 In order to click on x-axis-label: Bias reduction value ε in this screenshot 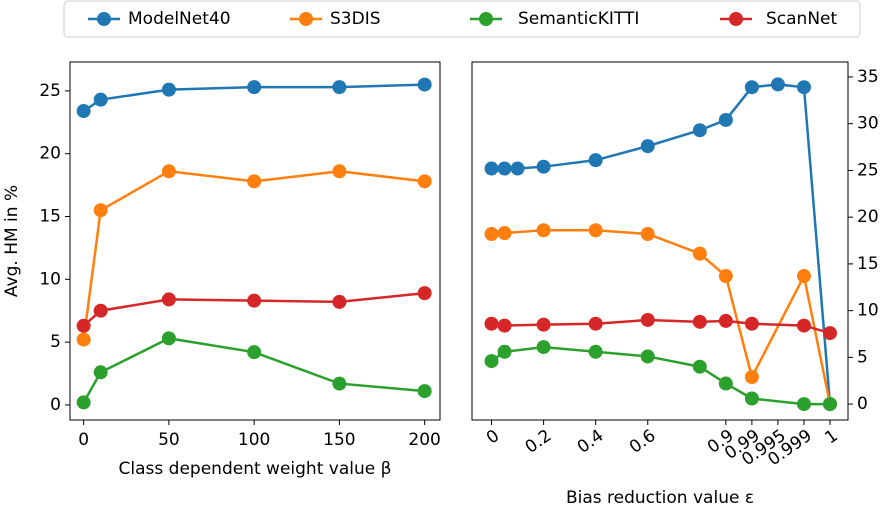, I will do `click(660, 498)`.